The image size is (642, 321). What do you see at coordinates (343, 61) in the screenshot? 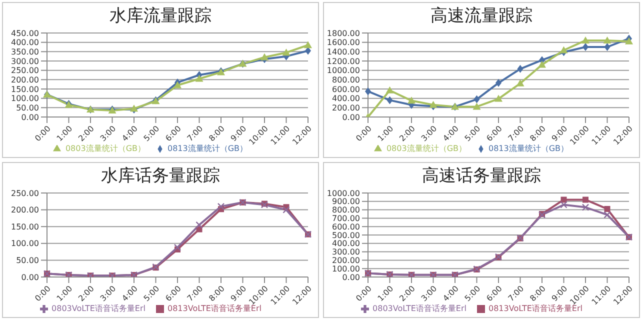
I see `y-tick-label: 1200.00` at bounding box center [343, 61].